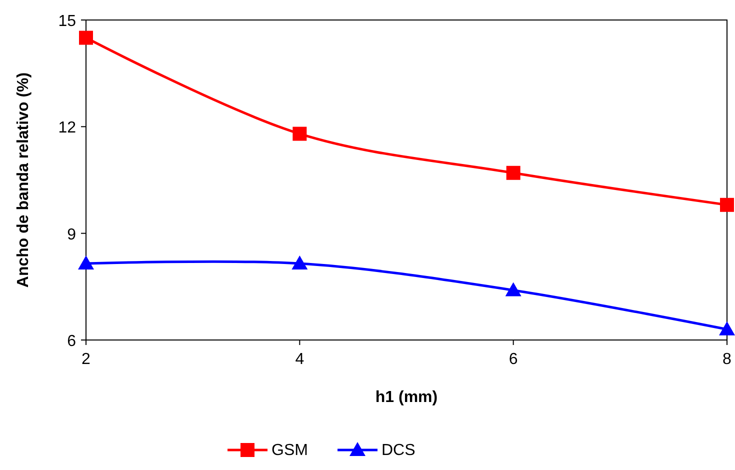 The width and height of the screenshot is (735, 470). Describe the element at coordinates (299, 359) in the screenshot. I see `x-tick-label: 4` at that location.